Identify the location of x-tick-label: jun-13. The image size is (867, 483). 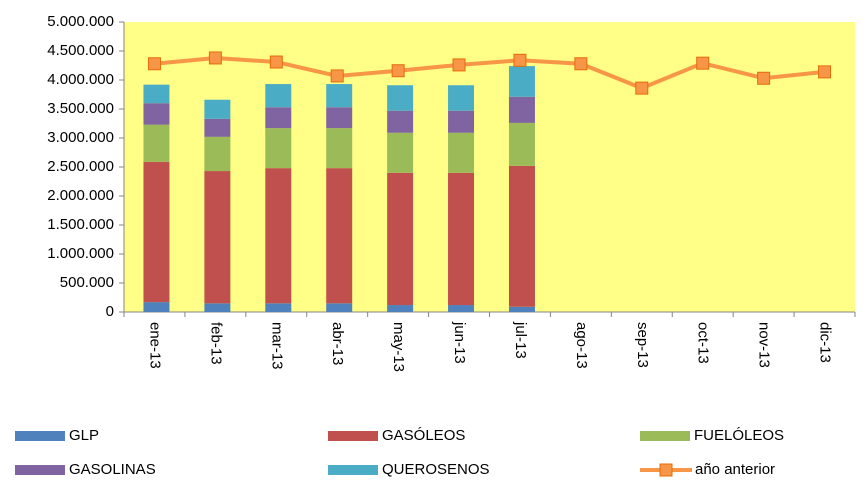
(459, 342).